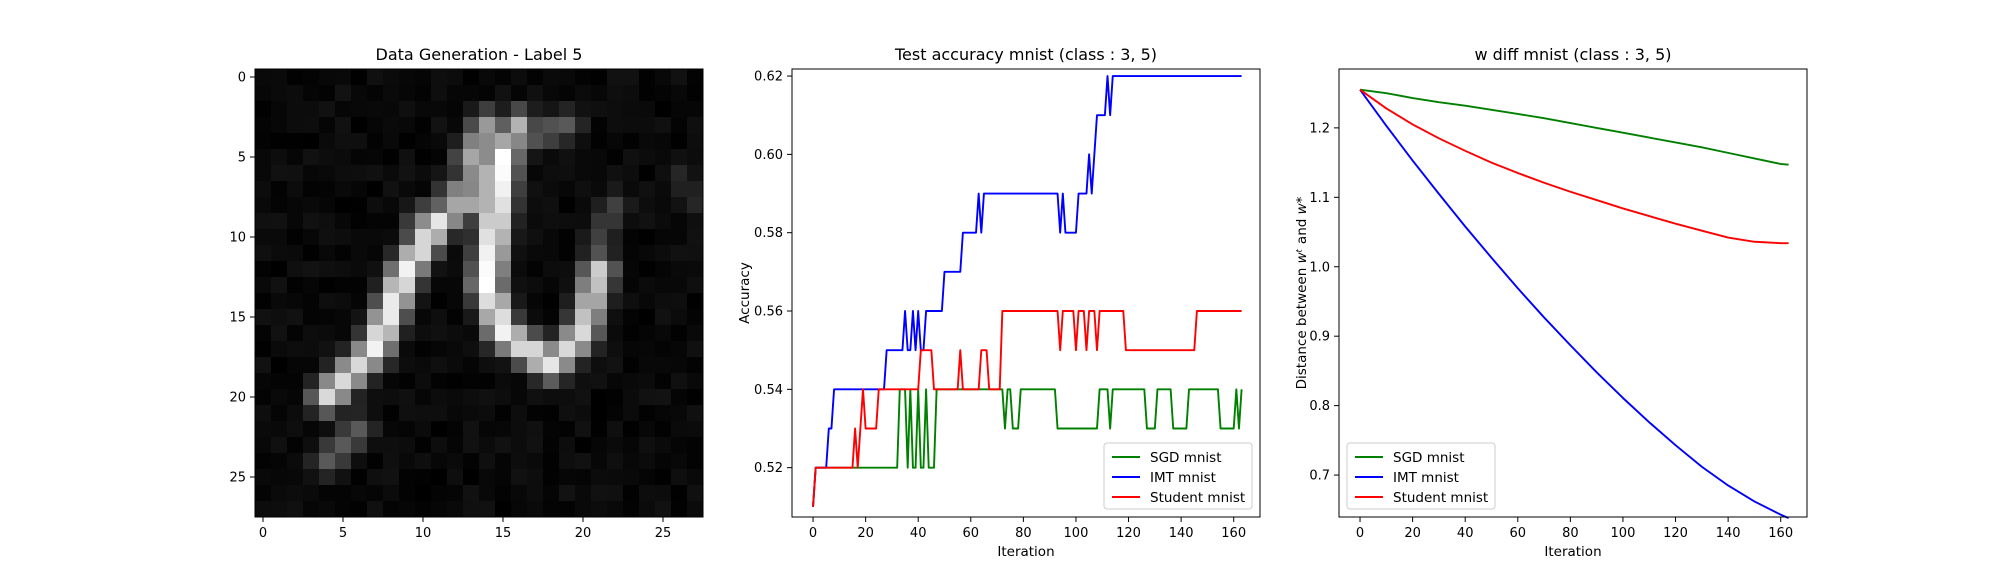 The image size is (2000, 584). Describe the element at coordinates (1233, 533) in the screenshot. I see `accuracy-x-tick-label: 160` at that location.